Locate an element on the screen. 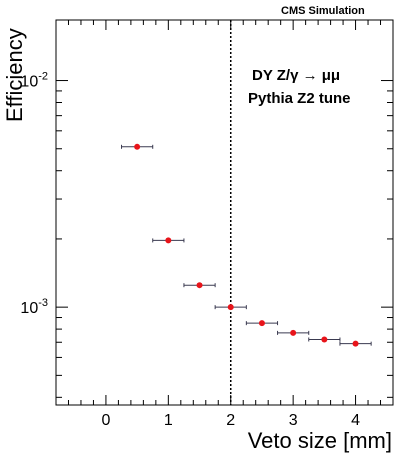 This screenshot has width=415, height=463. x-tick-label: 3 is located at coordinates (293, 420).